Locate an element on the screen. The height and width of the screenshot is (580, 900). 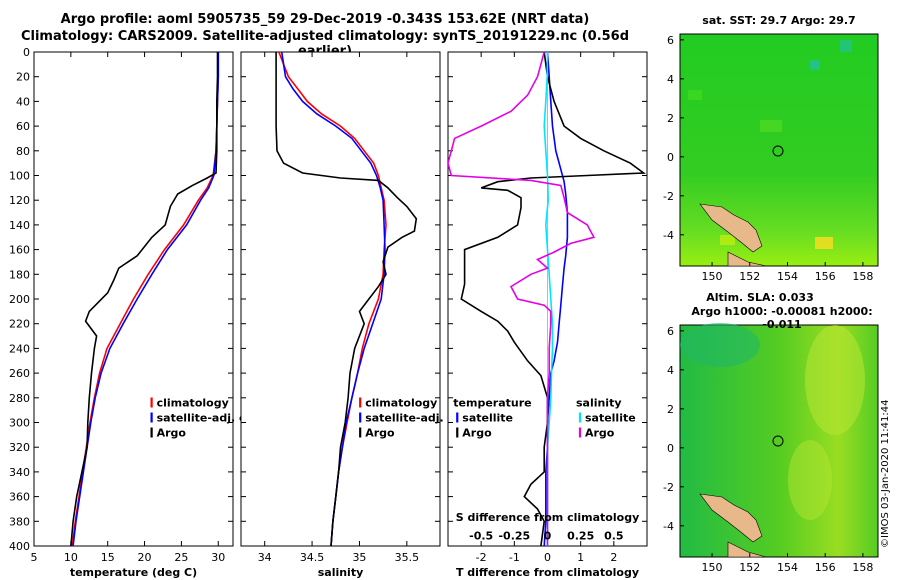
land-new-guinea-shape is located at coordinates (731, 228).